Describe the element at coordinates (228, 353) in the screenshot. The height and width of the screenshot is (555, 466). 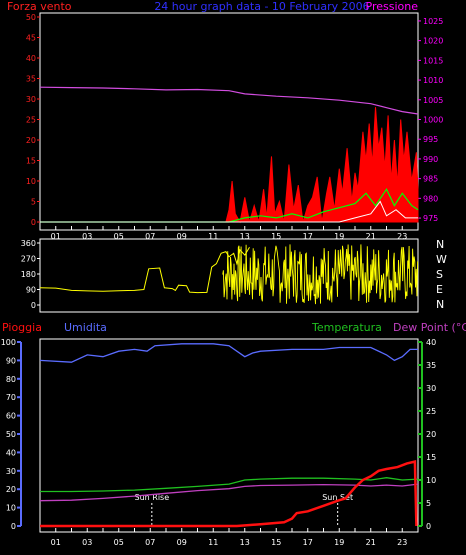
I see `humidity-line` at that location.